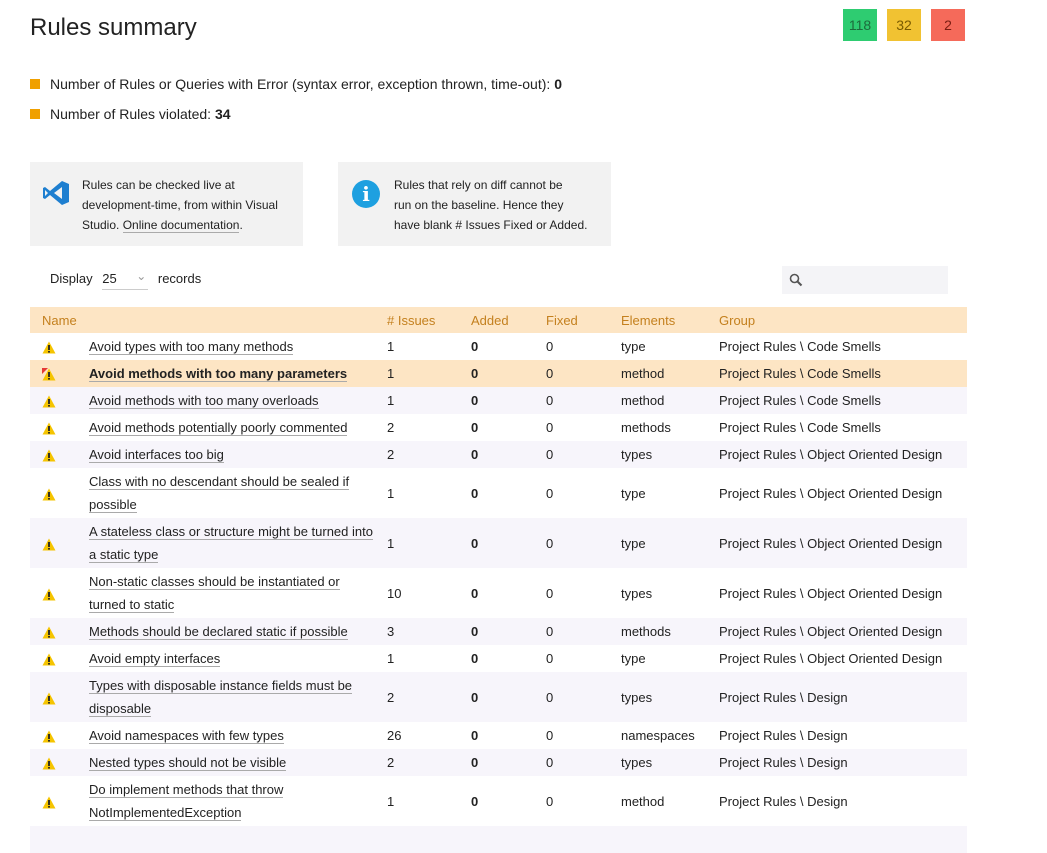  I want to click on rule-name-link: Do implement methods that throw, so click(186, 790).